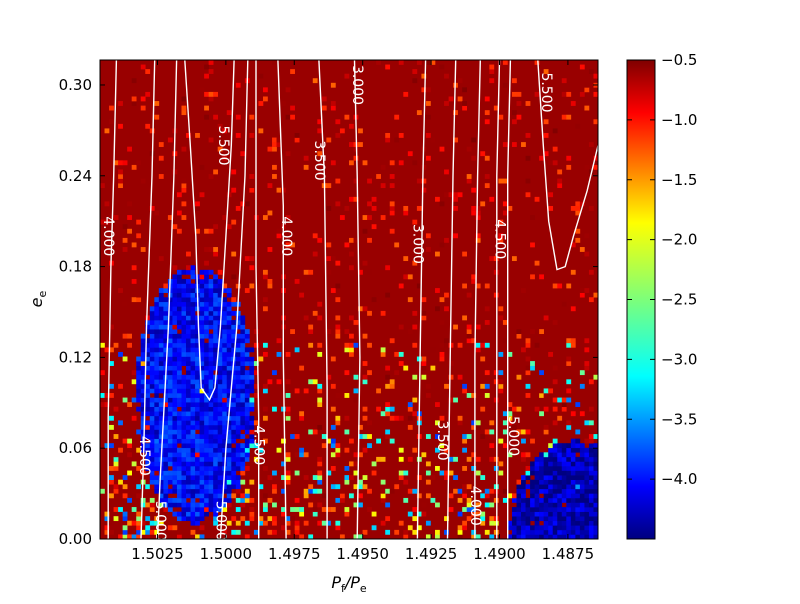 This screenshot has height=604, width=800. What do you see at coordinates (220, 521) in the screenshot?
I see `contour-label: 5.000` at bounding box center [220, 521].